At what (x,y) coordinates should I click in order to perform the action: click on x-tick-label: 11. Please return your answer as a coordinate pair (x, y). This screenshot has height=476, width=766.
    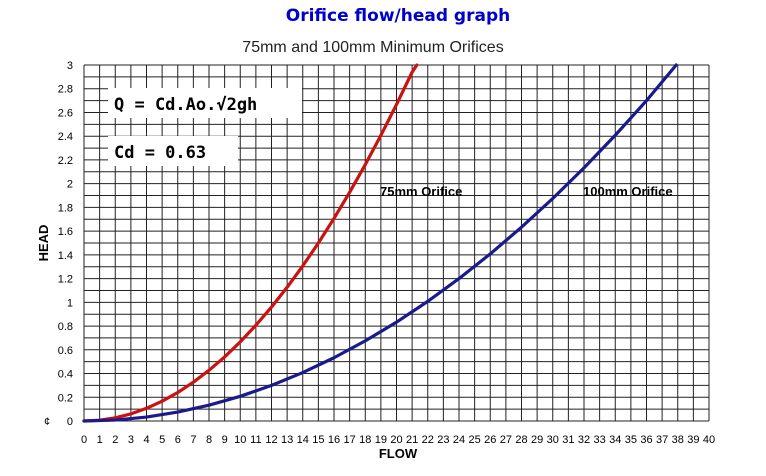
    Looking at the image, I should click on (255, 440).